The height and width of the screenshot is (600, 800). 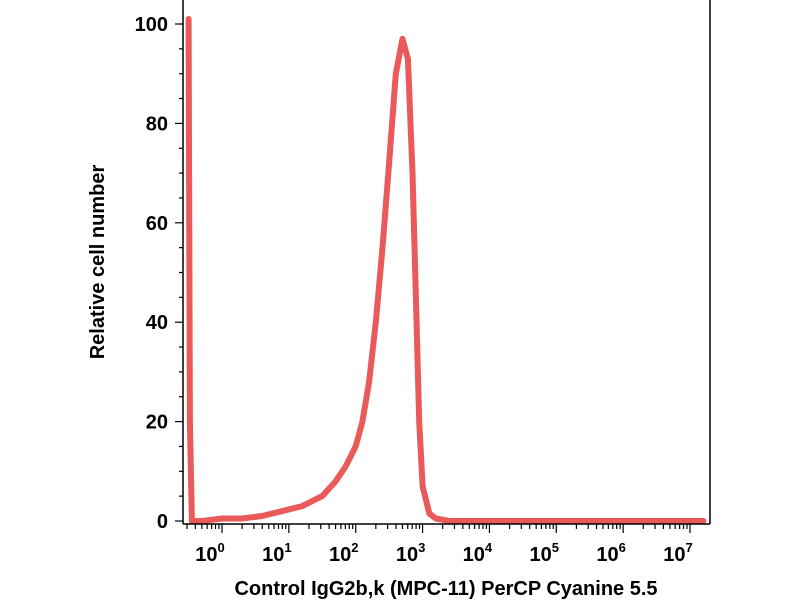 What do you see at coordinates (610, 553) in the screenshot?
I see `x-tick-label: 10⁶` at bounding box center [610, 553].